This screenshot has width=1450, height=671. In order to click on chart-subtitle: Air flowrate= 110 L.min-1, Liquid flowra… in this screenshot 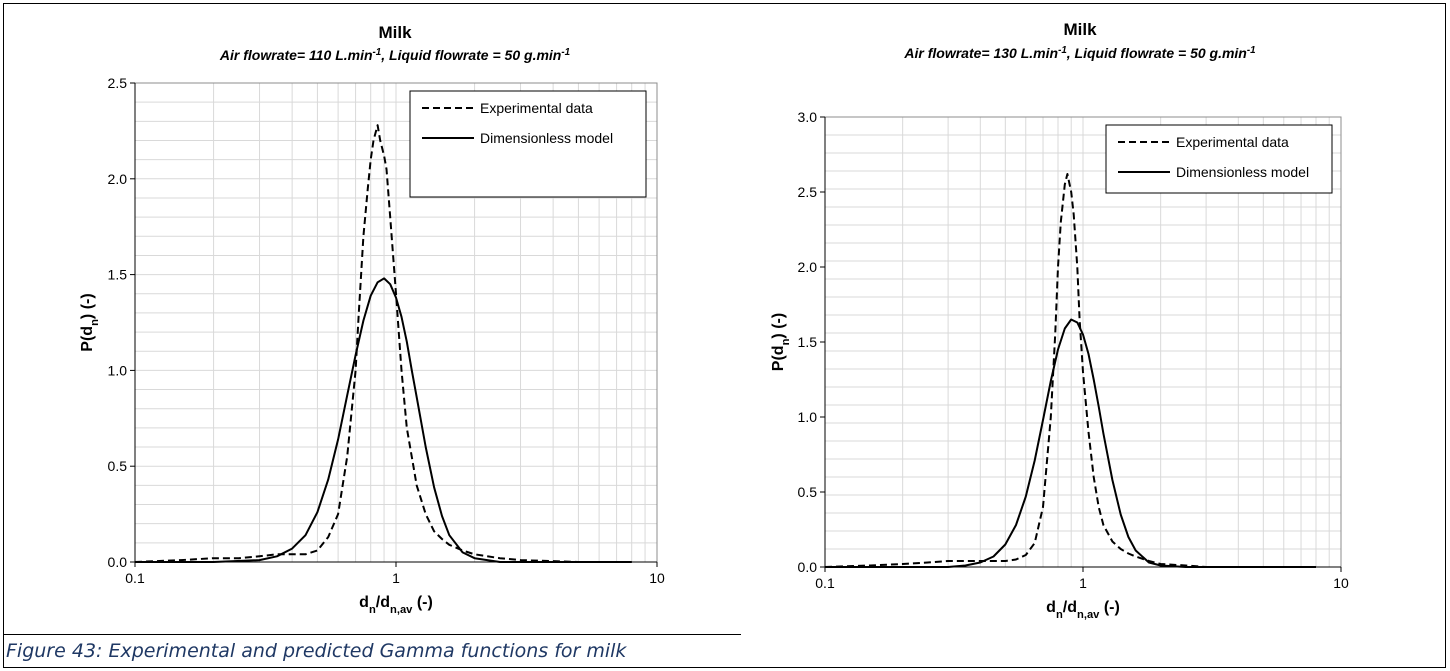, I will do `click(394, 55)`.